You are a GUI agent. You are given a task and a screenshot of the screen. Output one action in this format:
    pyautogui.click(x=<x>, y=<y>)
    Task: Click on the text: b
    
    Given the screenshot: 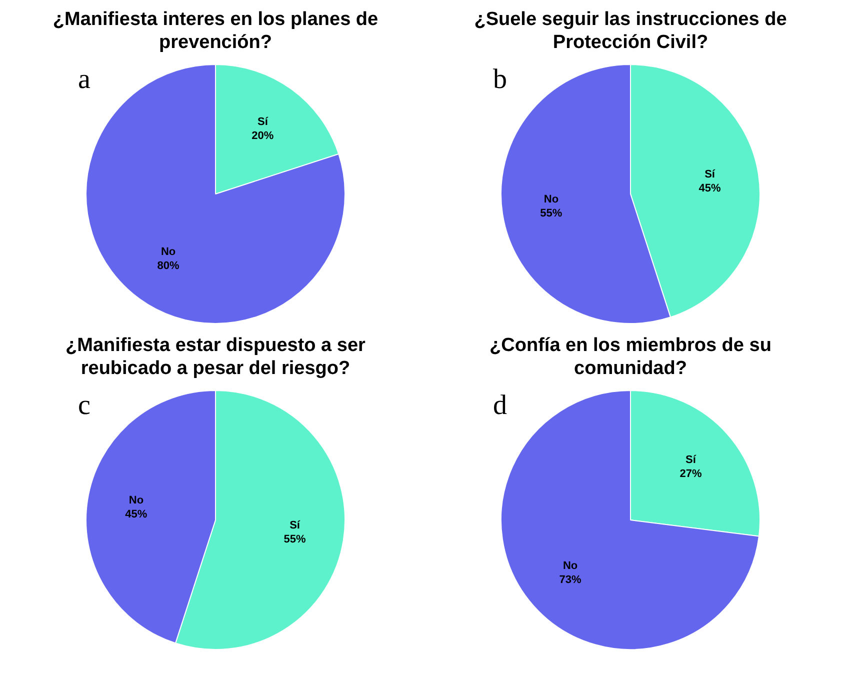 What is the action you would take?
    pyautogui.click(x=500, y=80)
    